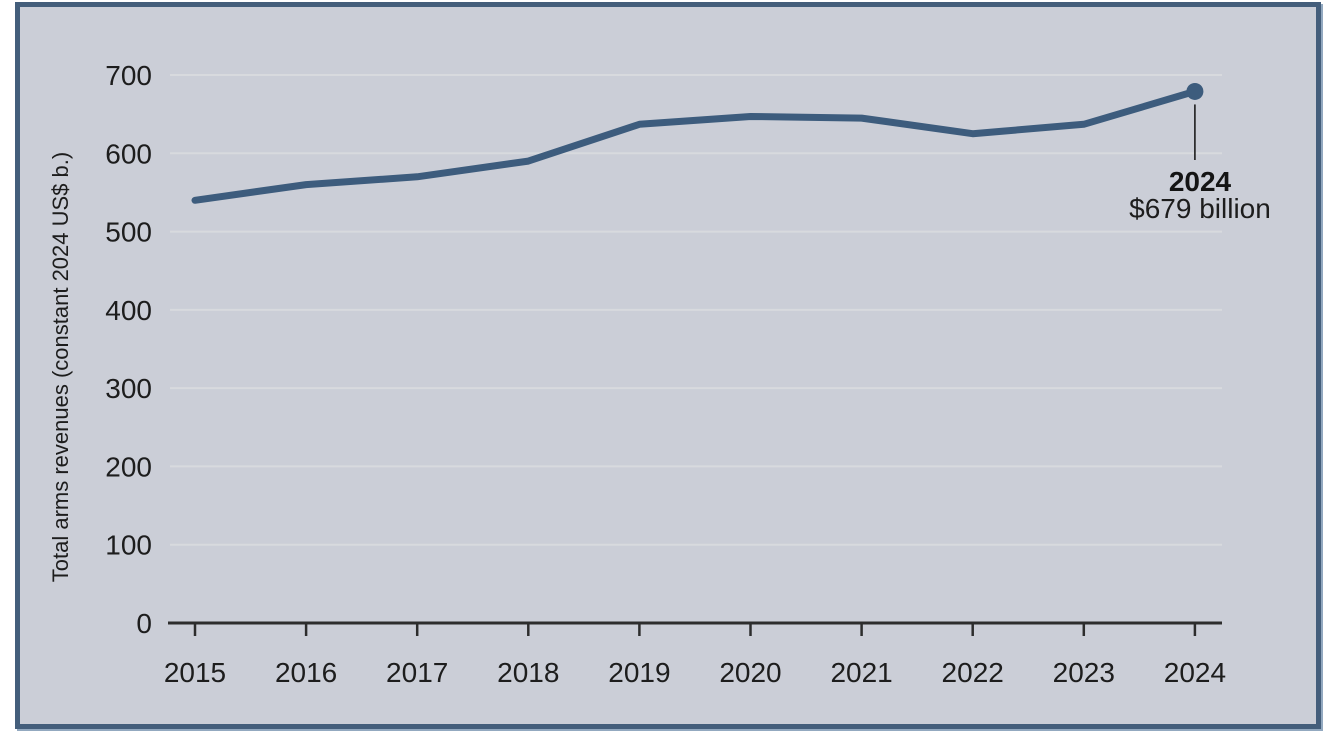 Image resolution: width=1328 pixels, height=732 pixels. I want to click on x-tick-label-2016: 2016, so click(306, 672).